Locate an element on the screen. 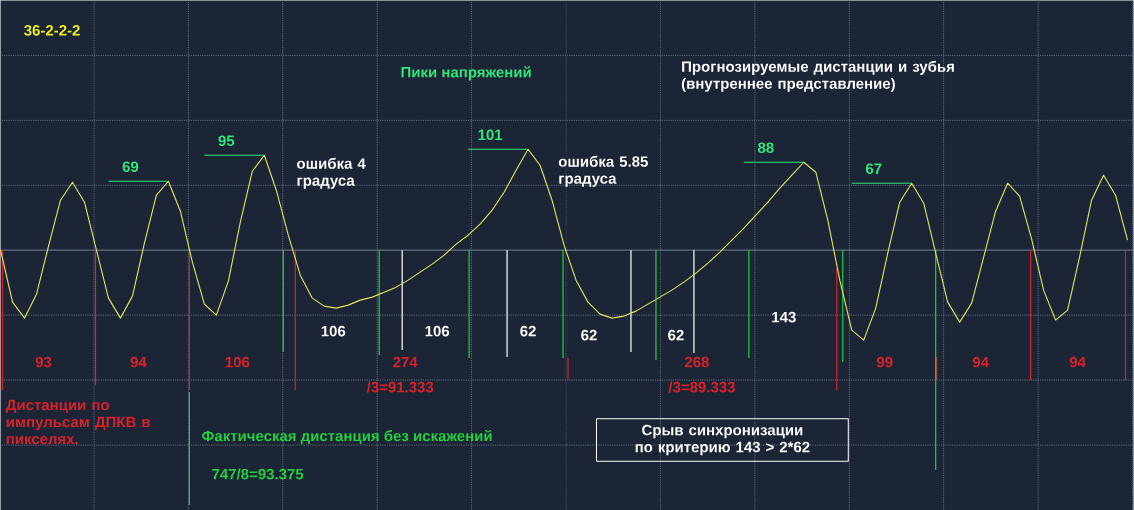  annotation: ошибка 5.85 градуса is located at coordinates (603, 171).